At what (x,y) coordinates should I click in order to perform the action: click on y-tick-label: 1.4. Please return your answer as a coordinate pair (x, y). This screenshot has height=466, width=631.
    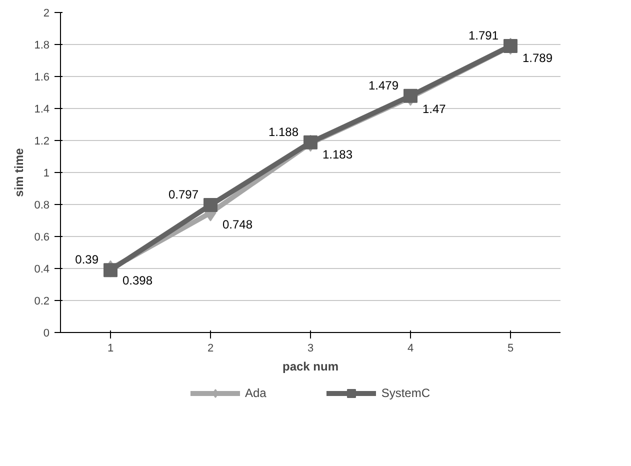
    Looking at the image, I should click on (42, 110).